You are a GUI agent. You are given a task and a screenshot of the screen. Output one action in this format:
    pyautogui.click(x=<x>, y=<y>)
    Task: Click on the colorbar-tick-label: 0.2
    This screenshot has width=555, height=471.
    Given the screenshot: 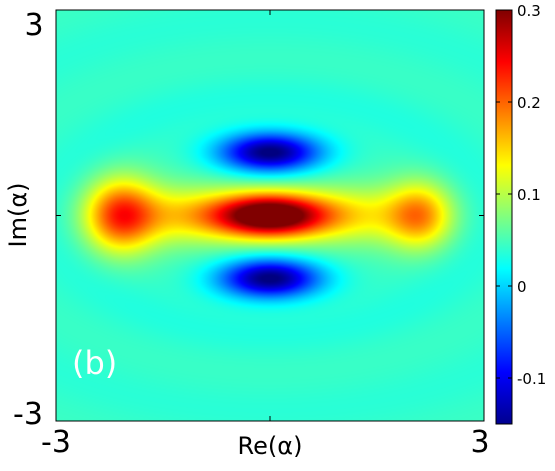 What is the action you would take?
    pyautogui.click(x=529, y=103)
    